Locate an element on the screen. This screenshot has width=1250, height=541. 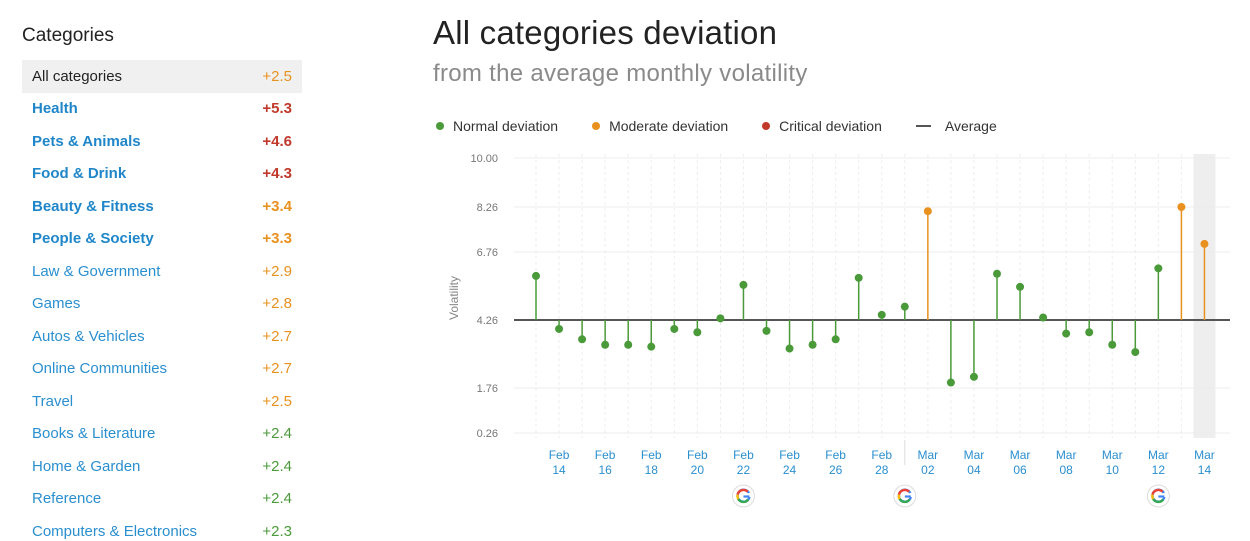
category-item: Pets & Animals +4.6 is located at coordinates (162, 141).